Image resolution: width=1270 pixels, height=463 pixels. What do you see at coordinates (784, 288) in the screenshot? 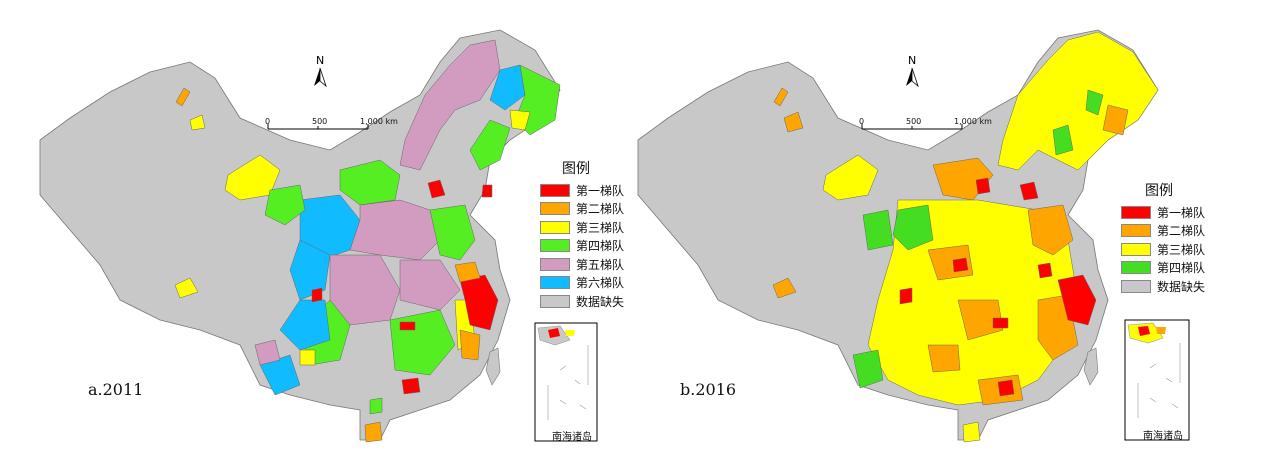
I see `region-tier2-tibet` at bounding box center [784, 288].